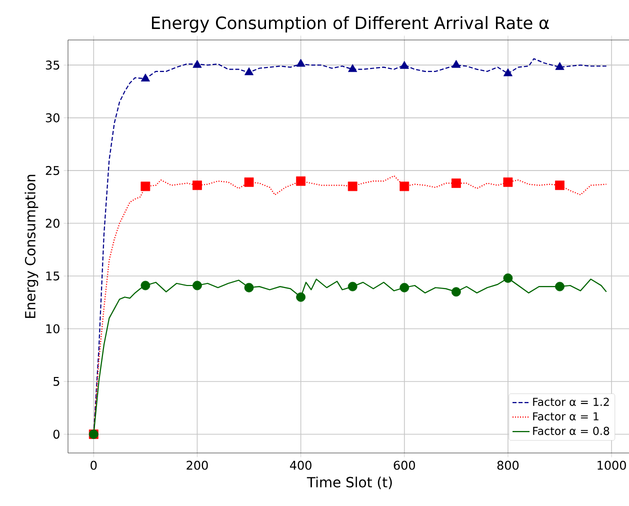 Image resolution: width=629 pixels, height=506 pixels. Describe the element at coordinates (57, 381) in the screenshot. I see `y-tick-label: 5` at that location.